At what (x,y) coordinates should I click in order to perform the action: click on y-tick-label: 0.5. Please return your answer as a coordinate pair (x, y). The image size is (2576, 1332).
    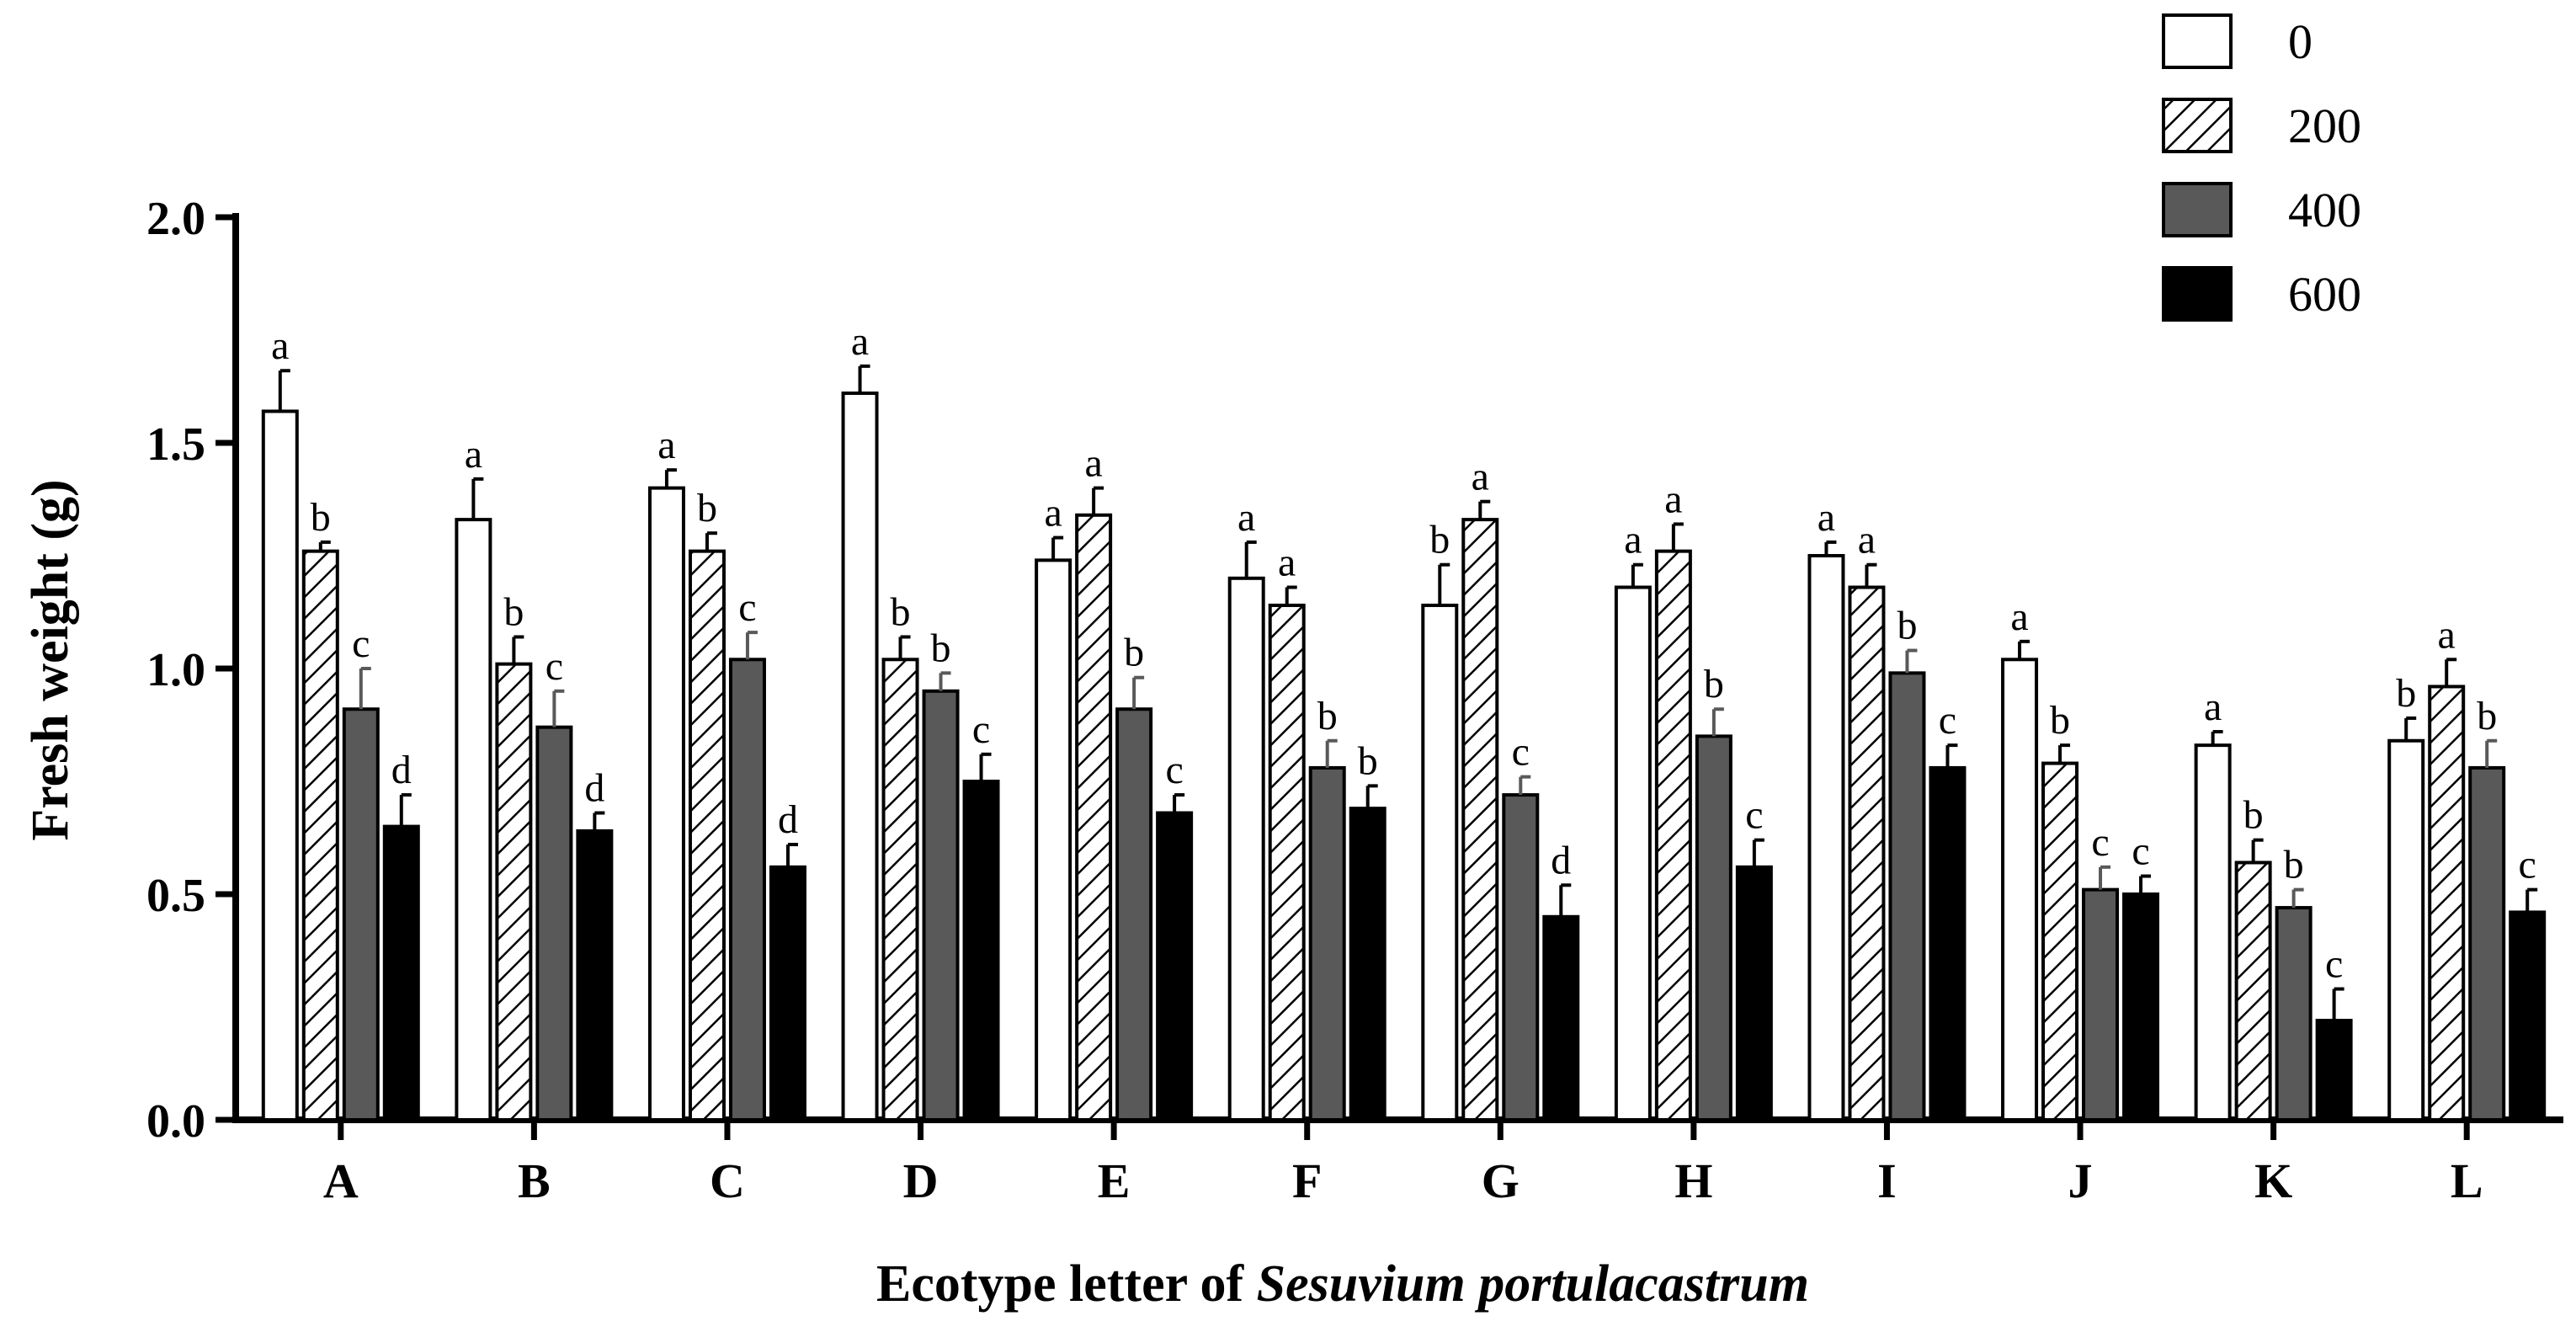
    Looking at the image, I should click on (176, 896).